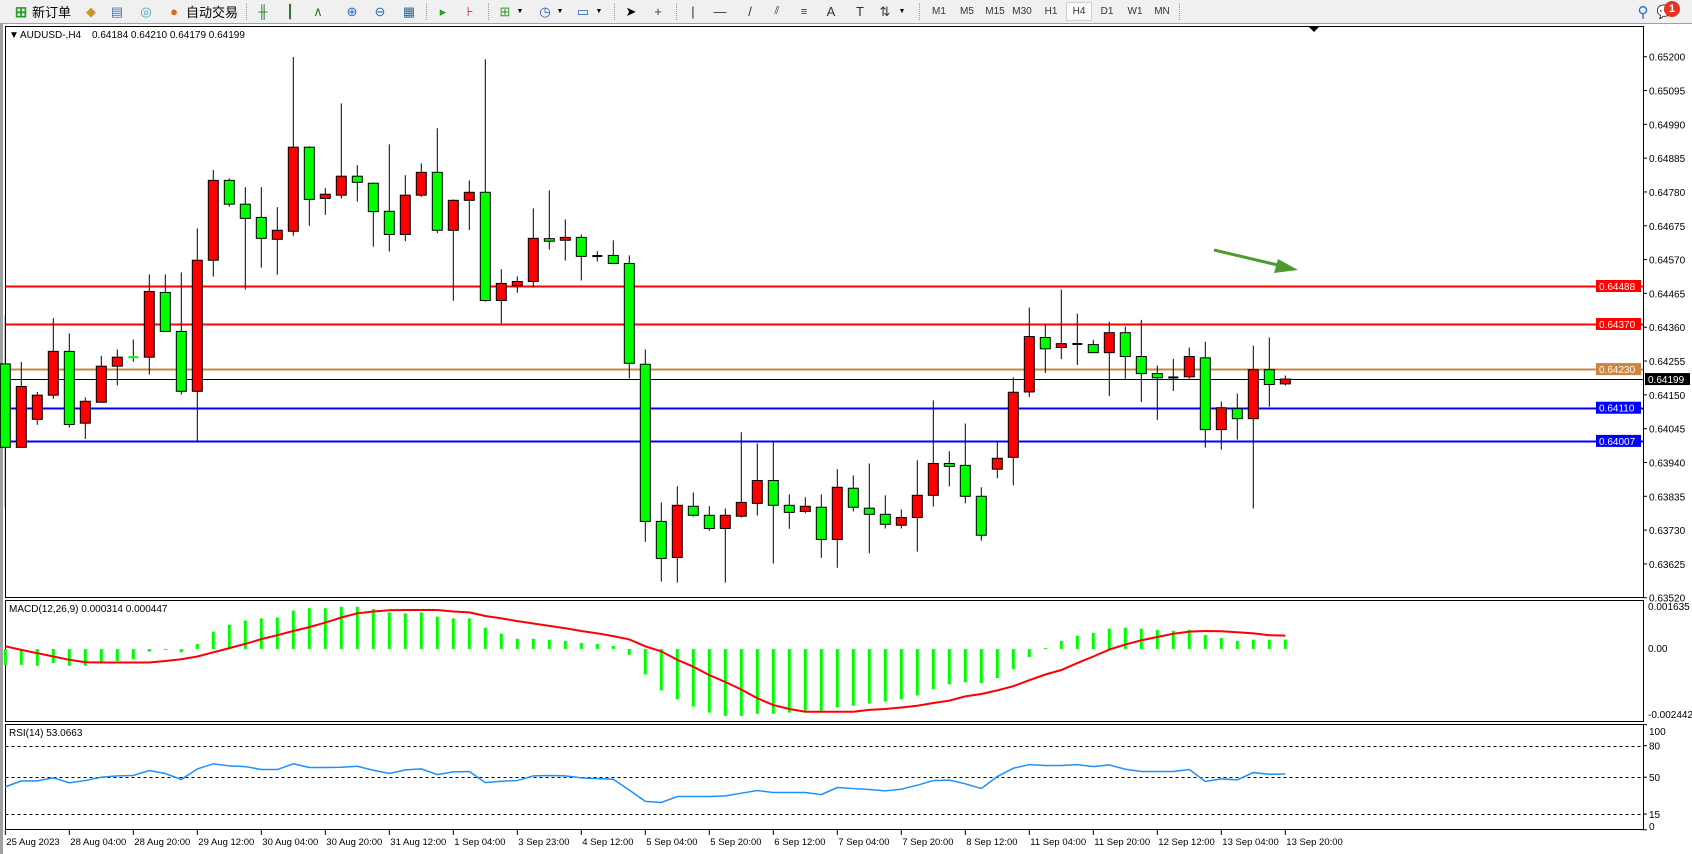 The width and height of the screenshot is (1692, 854). What do you see at coordinates (91, 11) in the screenshot?
I see `market-watch-icon: ◆` at bounding box center [91, 11].